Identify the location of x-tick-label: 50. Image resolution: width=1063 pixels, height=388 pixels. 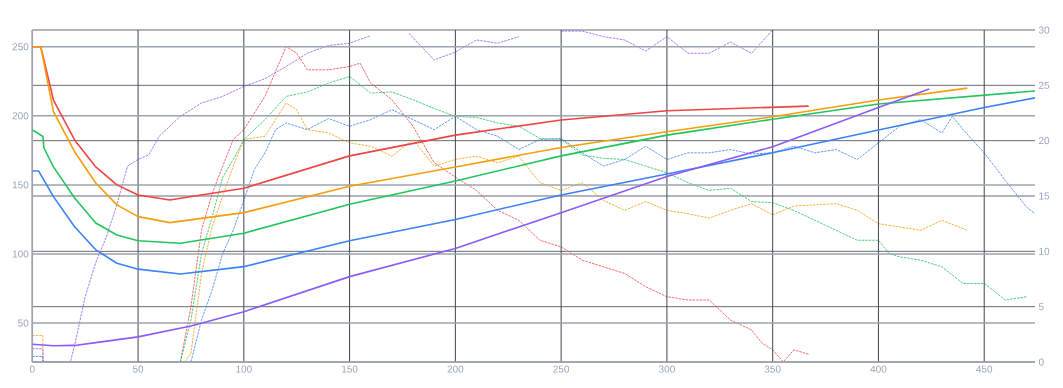
(138, 369).